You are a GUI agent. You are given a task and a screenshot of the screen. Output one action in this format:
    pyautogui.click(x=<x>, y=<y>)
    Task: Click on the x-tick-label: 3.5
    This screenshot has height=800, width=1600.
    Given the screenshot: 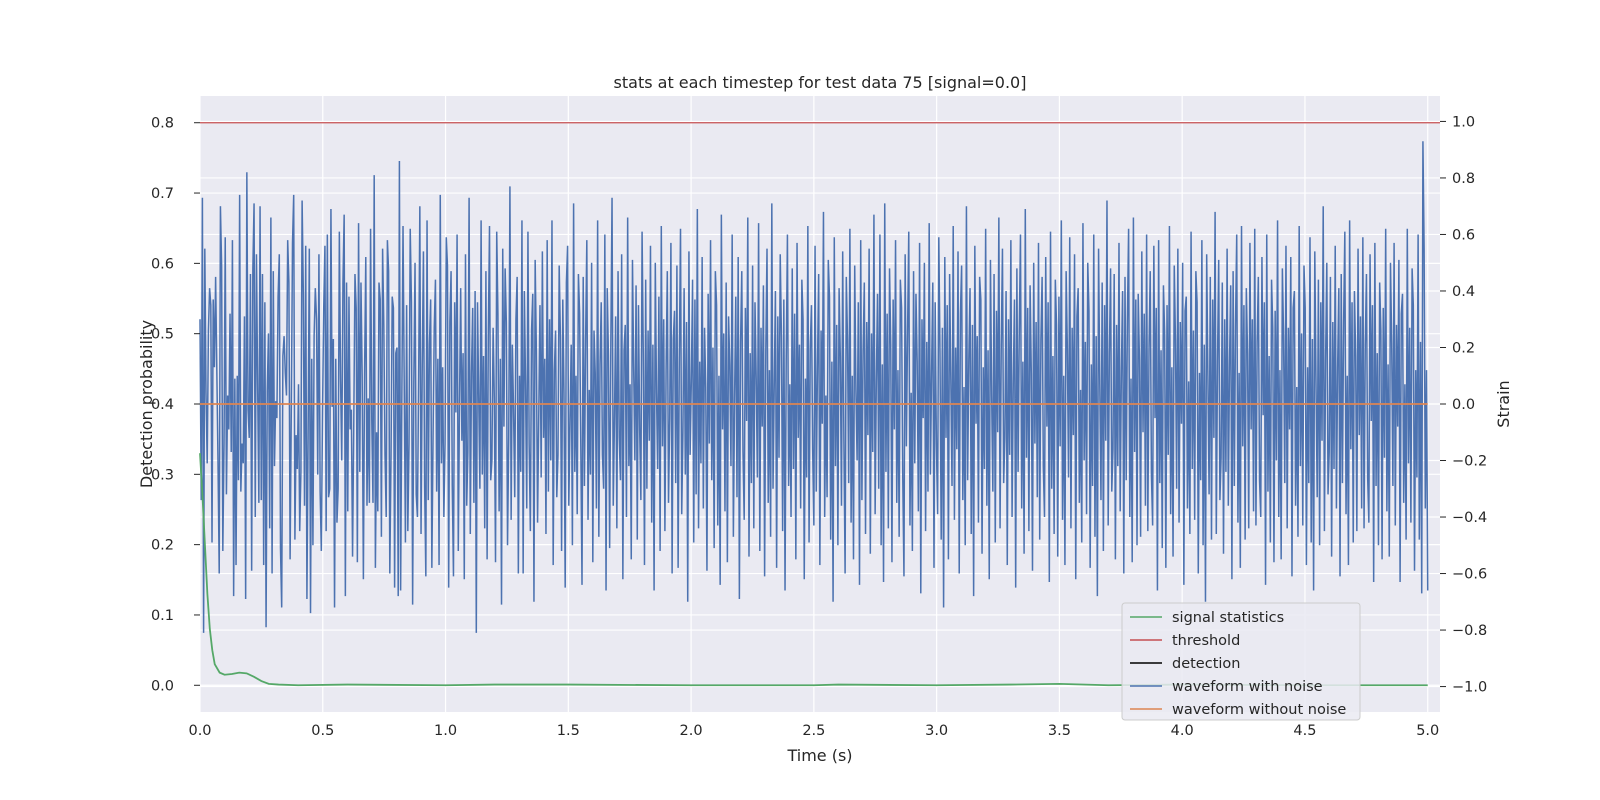 What is the action you would take?
    pyautogui.click(x=1059, y=731)
    